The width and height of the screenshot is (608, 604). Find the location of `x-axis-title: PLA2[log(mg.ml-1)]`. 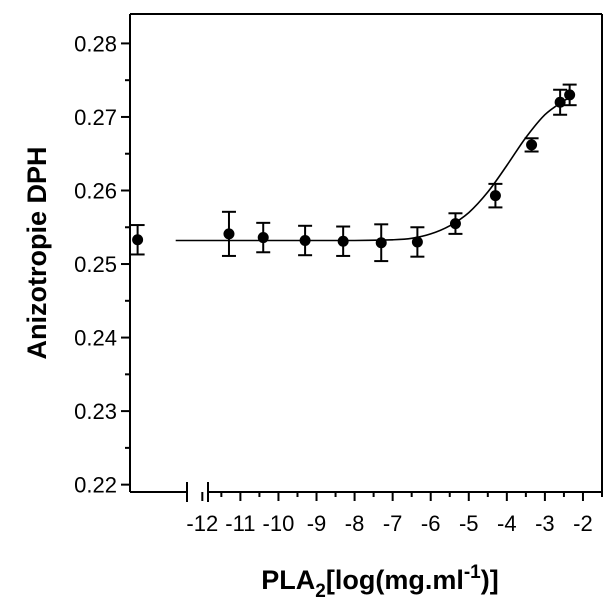

x-axis-title: PLA2[log(mg.ml-1)] is located at coordinates (379, 582).